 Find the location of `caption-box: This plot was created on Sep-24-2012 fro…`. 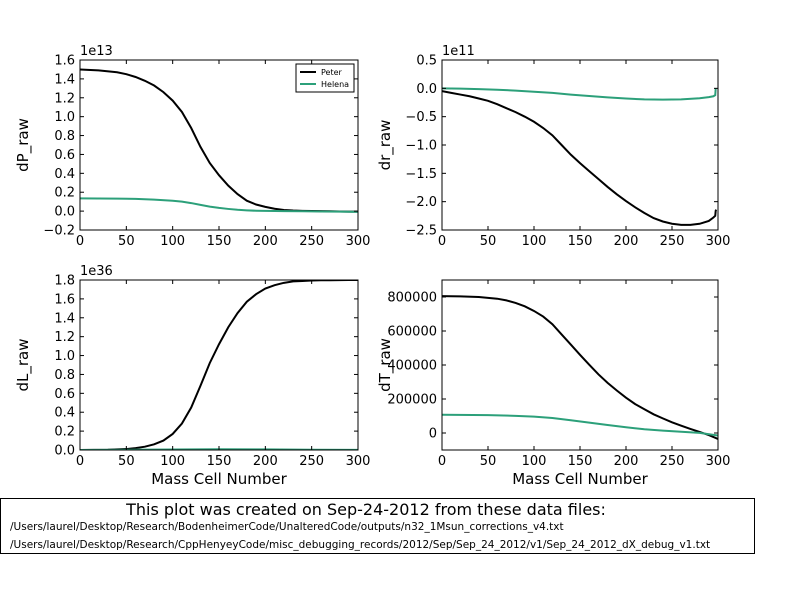

caption-box: This plot was created on Sep-24-2012 fro… is located at coordinates (377, 526).